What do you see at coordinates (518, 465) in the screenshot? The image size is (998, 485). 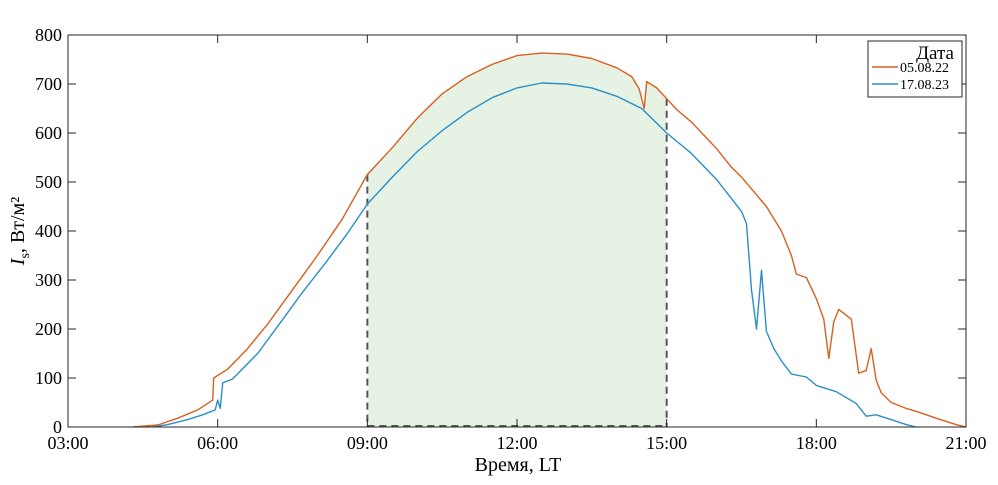 I see `x-axis-label: Время, LT` at bounding box center [518, 465].